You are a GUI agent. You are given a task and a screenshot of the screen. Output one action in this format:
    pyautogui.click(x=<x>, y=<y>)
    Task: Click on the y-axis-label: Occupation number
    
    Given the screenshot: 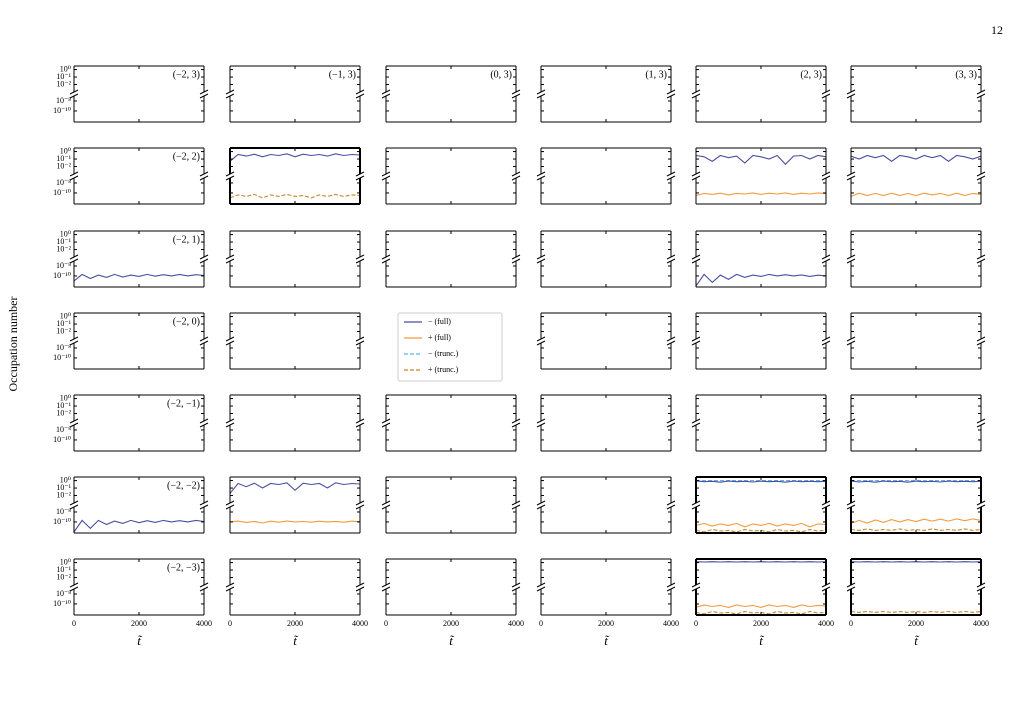 What is the action you would take?
    pyautogui.click(x=13, y=344)
    